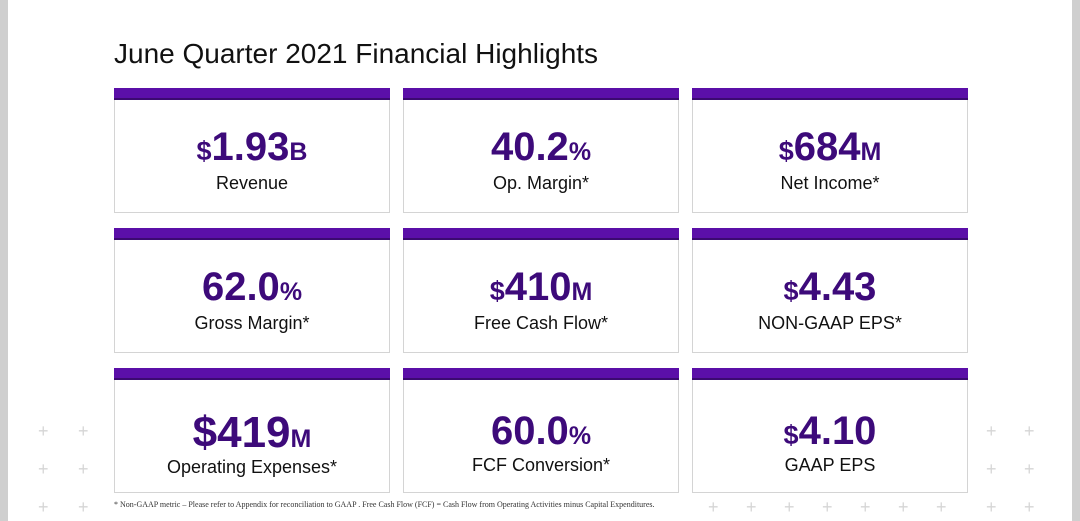 This screenshot has height=521, width=1080. I want to click on metric-card-fcf-conversion: 60.0% FCF Conversion*, so click(541, 430).